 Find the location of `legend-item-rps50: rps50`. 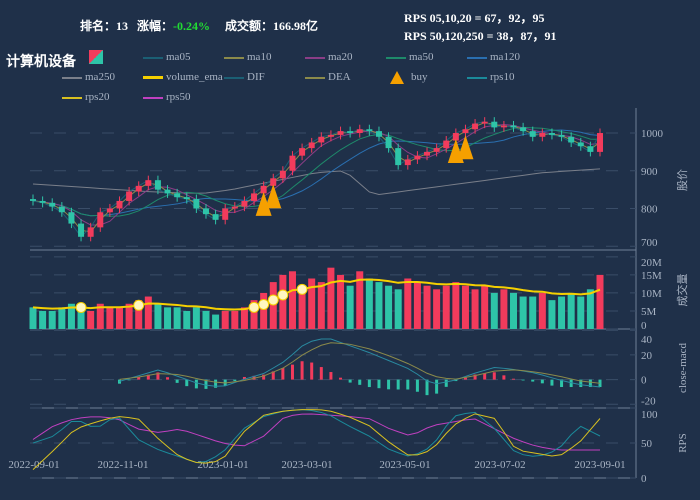

legend-item-rps50: rps50 is located at coordinates (166, 97).